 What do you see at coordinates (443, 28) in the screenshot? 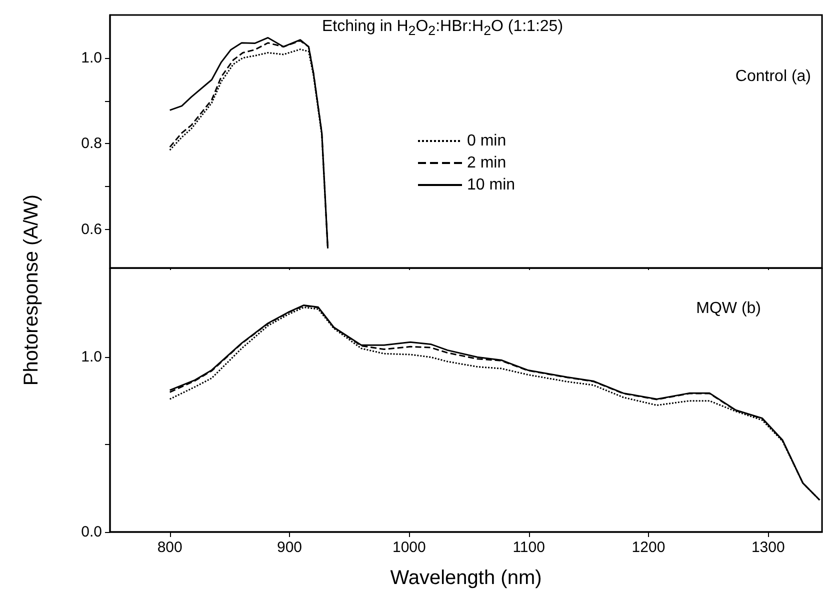
I see `annotation: Etching in H$_{2}$O$_{2}$:HBr:H$_{2}$O (1:1:25)` at bounding box center [443, 28].